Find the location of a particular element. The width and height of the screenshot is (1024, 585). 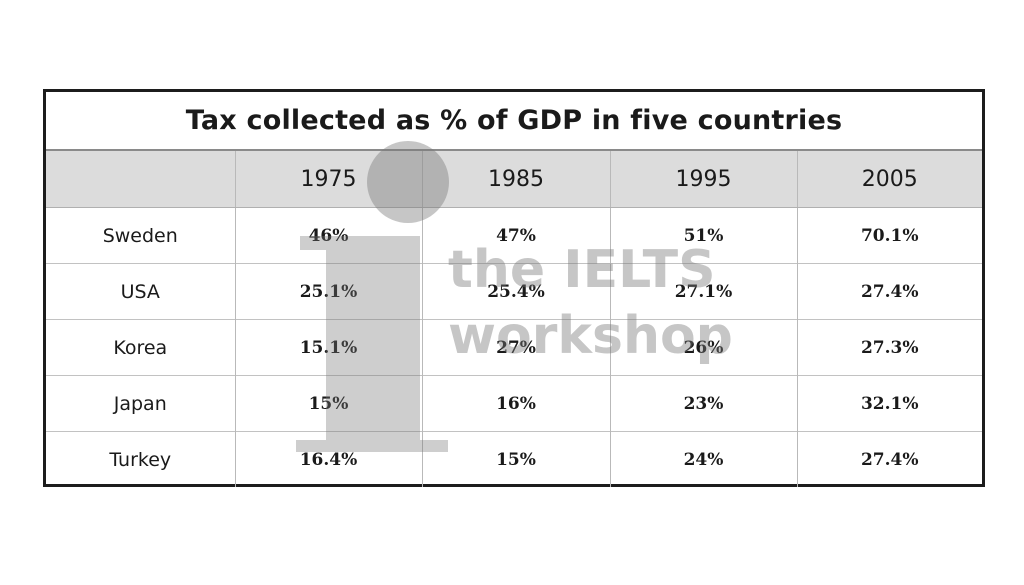

data-cell: 46% is located at coordinates (328, 235).